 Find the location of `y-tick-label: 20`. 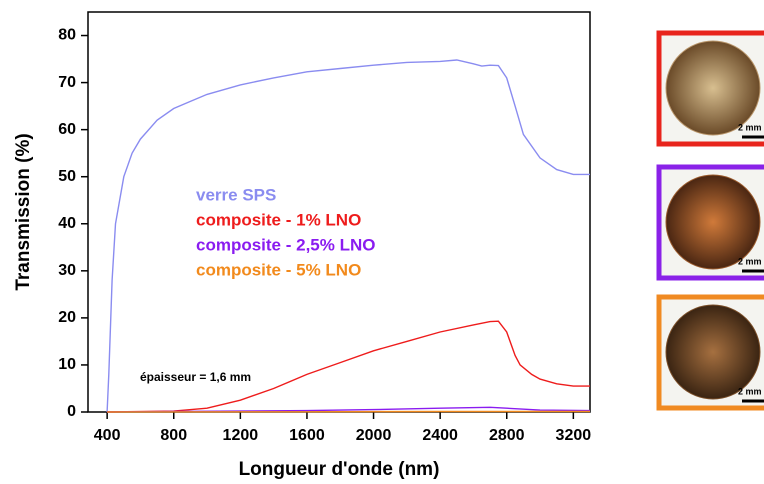

y-tick-label: 20 is located at coordinates (67, 317).